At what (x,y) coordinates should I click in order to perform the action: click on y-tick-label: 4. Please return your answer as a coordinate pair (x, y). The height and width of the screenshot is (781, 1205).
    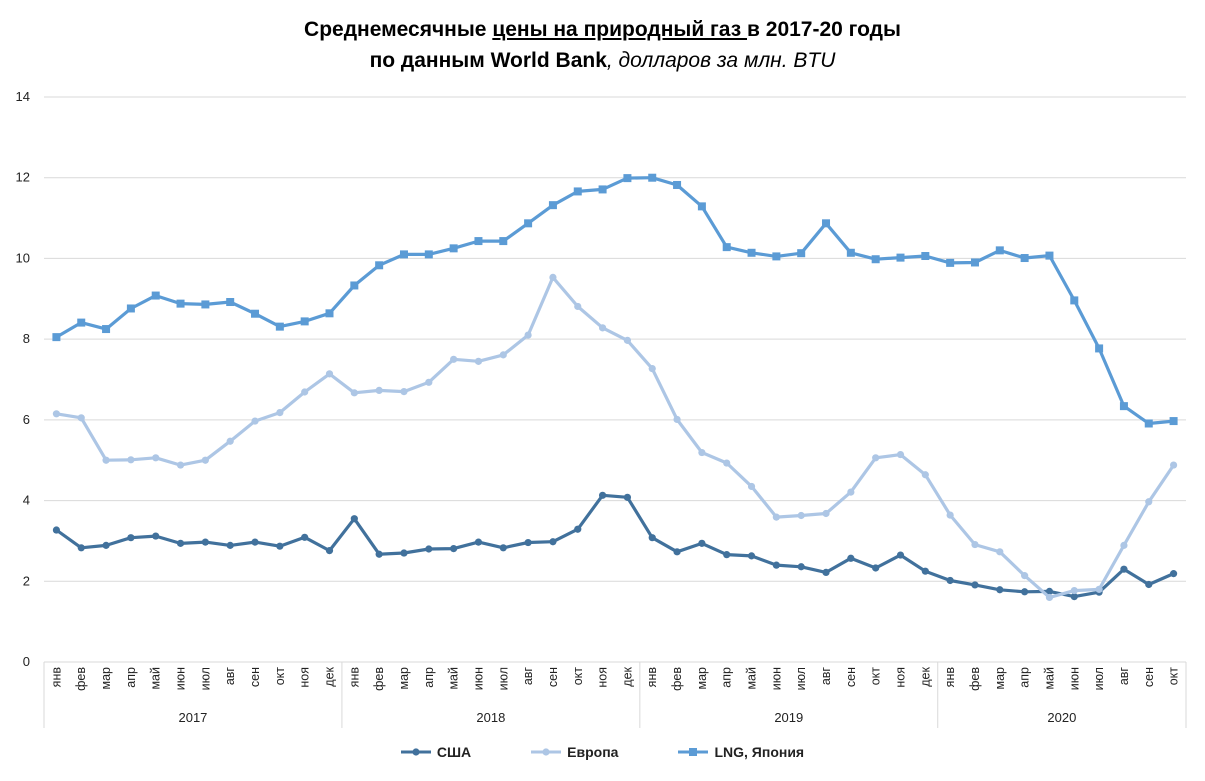
    Looking at the image, I should click on (26, 500).